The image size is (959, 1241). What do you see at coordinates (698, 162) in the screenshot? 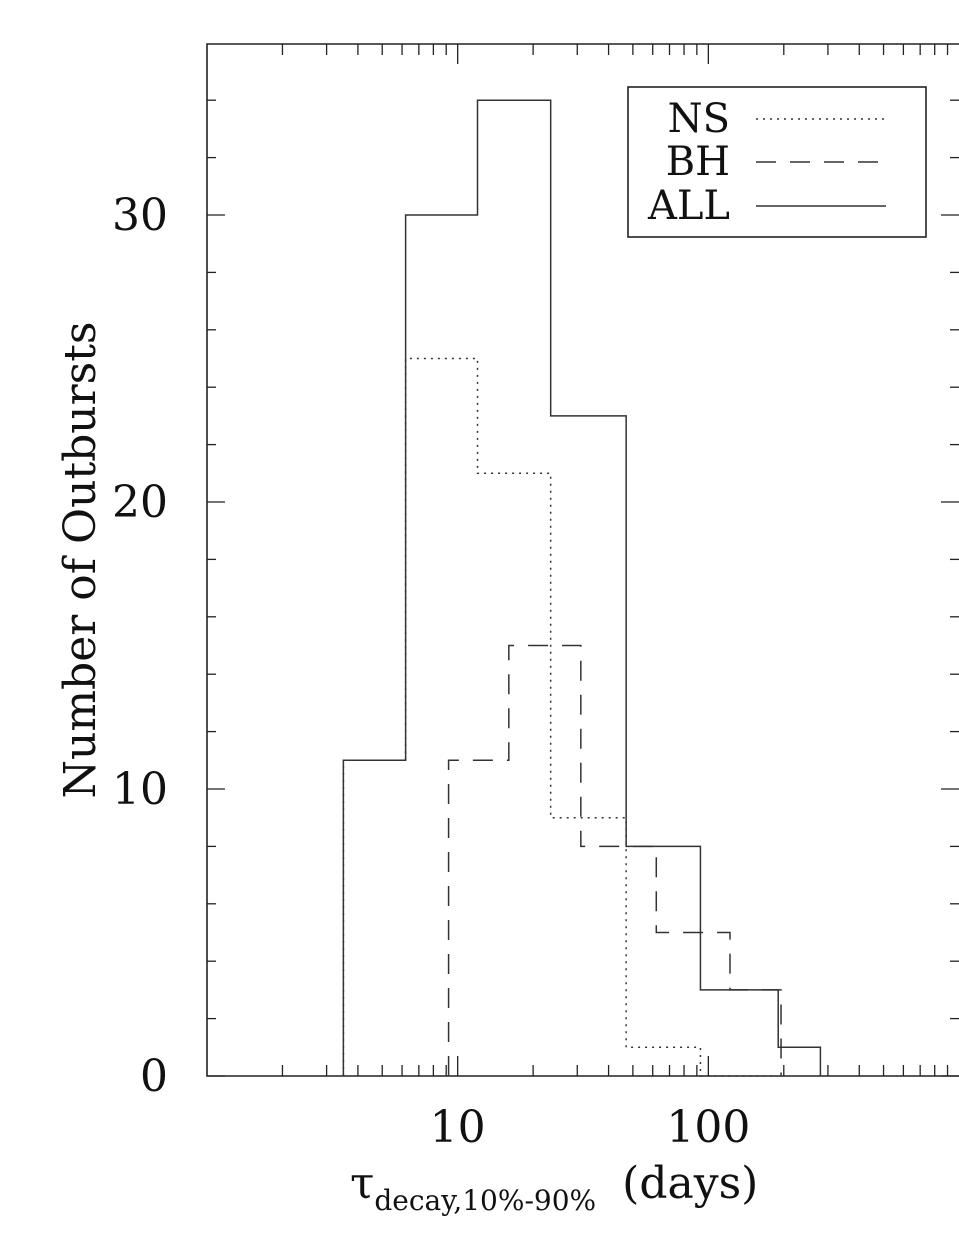
I see `legend-label-bh: BH` at bounding box center [698, 162].